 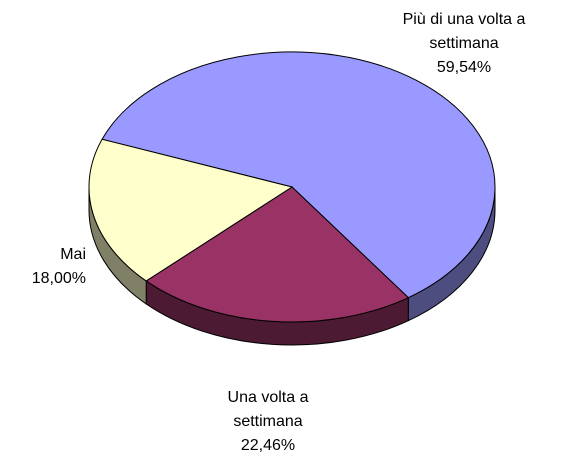 I want to click on slice-label: Più di una volta a settimana 59,54%, so click(x=464, y=44).